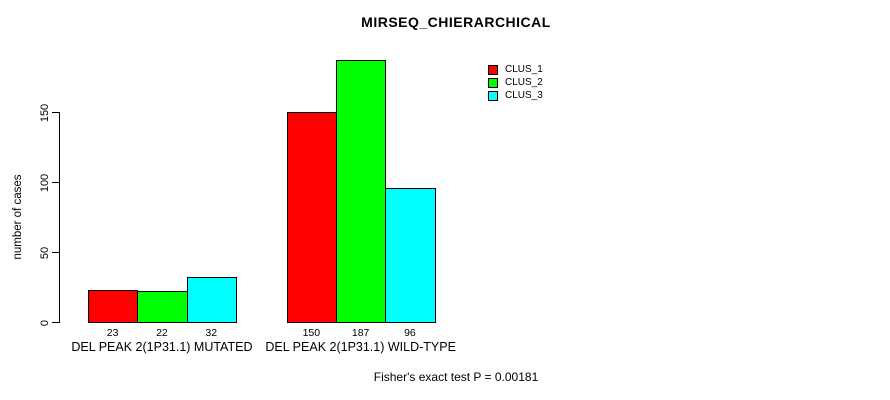  I want to click on group-label: DEL PEAK 2(1P31.1) WILD-TYPE, so click(360, 347).